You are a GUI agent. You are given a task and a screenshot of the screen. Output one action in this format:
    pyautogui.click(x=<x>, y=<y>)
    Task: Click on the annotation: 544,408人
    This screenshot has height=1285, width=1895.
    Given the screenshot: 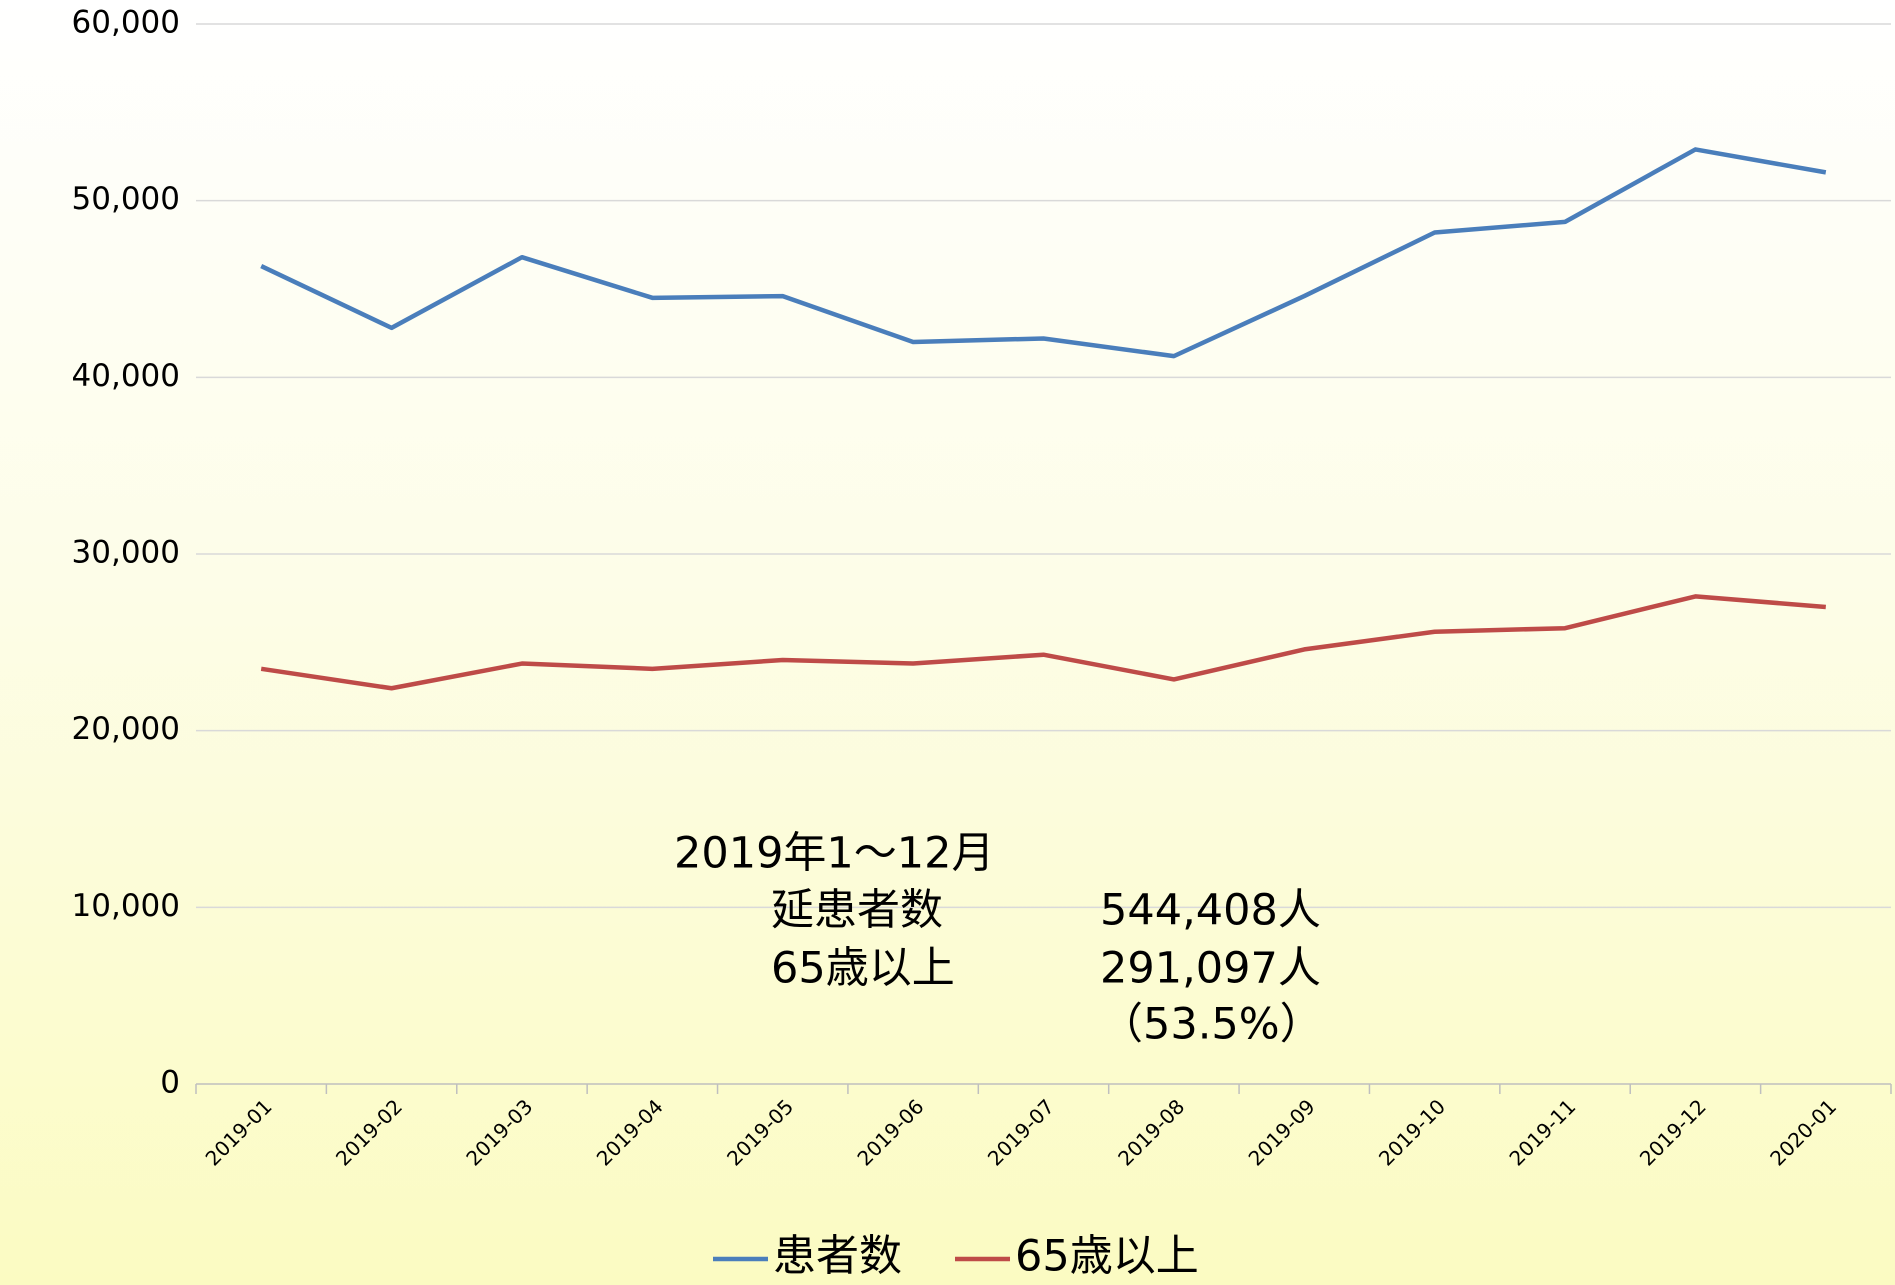 What is the action you would take?
    pyautogui.click(x=1210, y=911)
    